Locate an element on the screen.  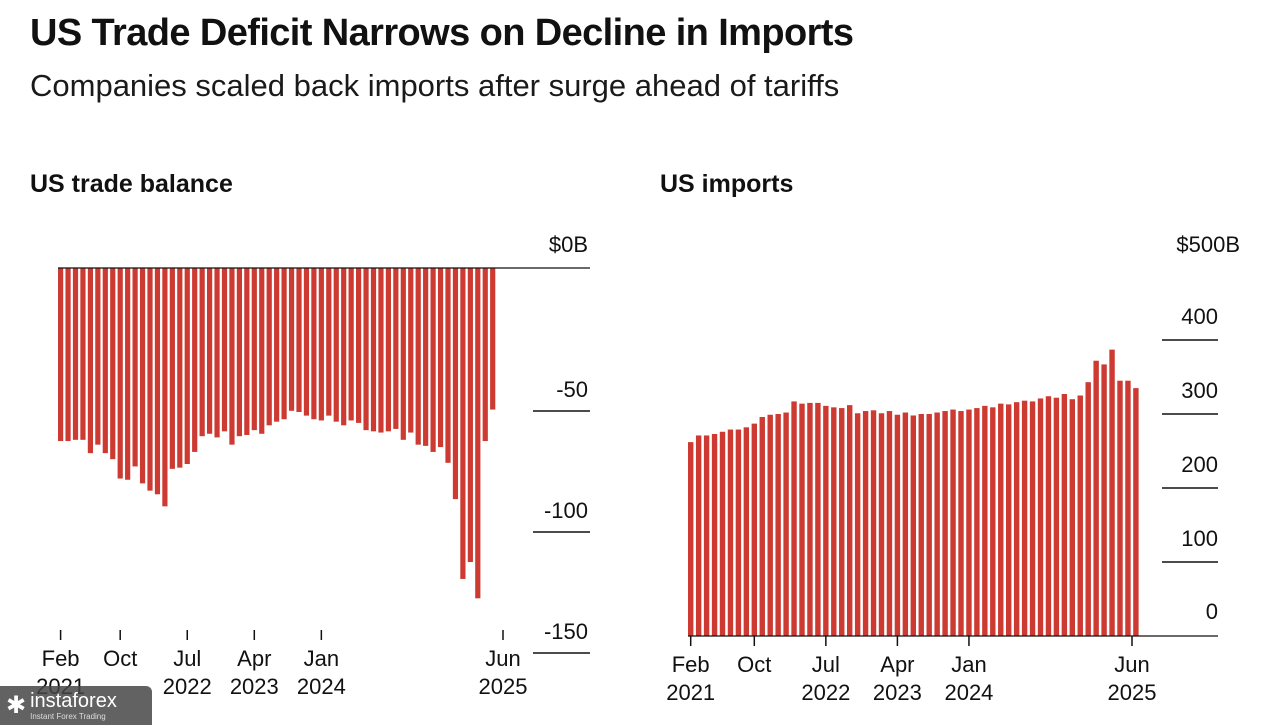
instaforex-watermark: ✱ instaforex Instant Forex Trading is located at coordinates (76, 705).